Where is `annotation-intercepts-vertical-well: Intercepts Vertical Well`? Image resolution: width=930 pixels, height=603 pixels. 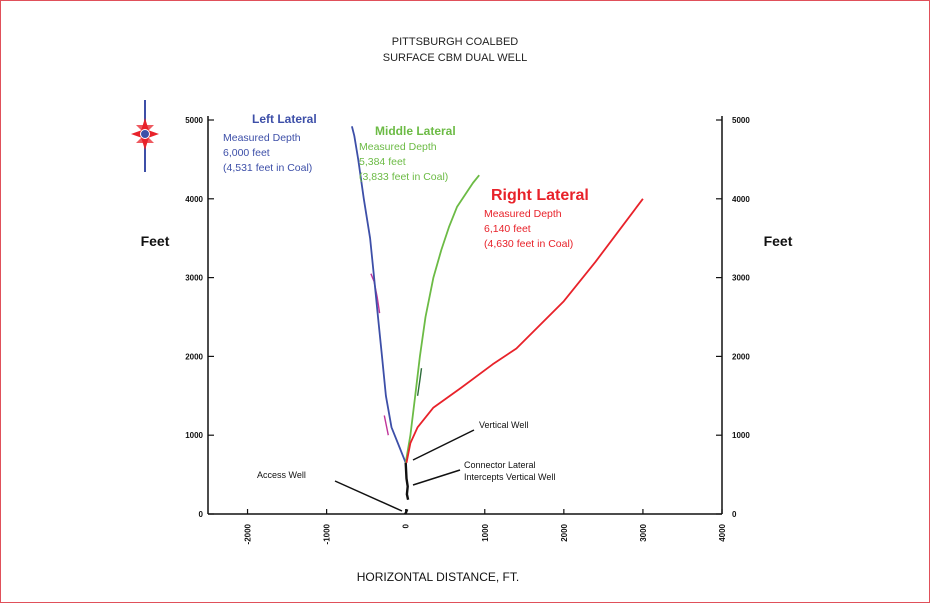
annotation-intercepts-vertical-well: Intercepts Vertical Well is located at coordinates (509, 477).